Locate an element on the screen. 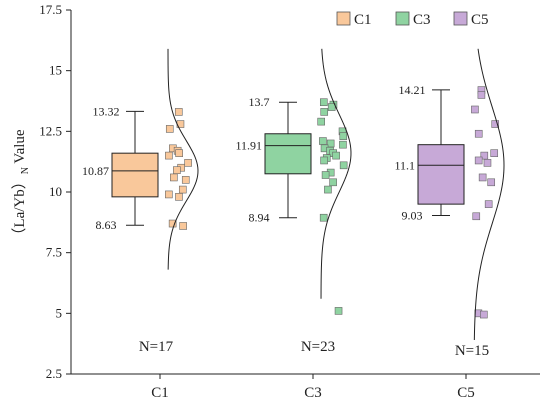  legend-label: C3 is located at coordinates (422, 20).